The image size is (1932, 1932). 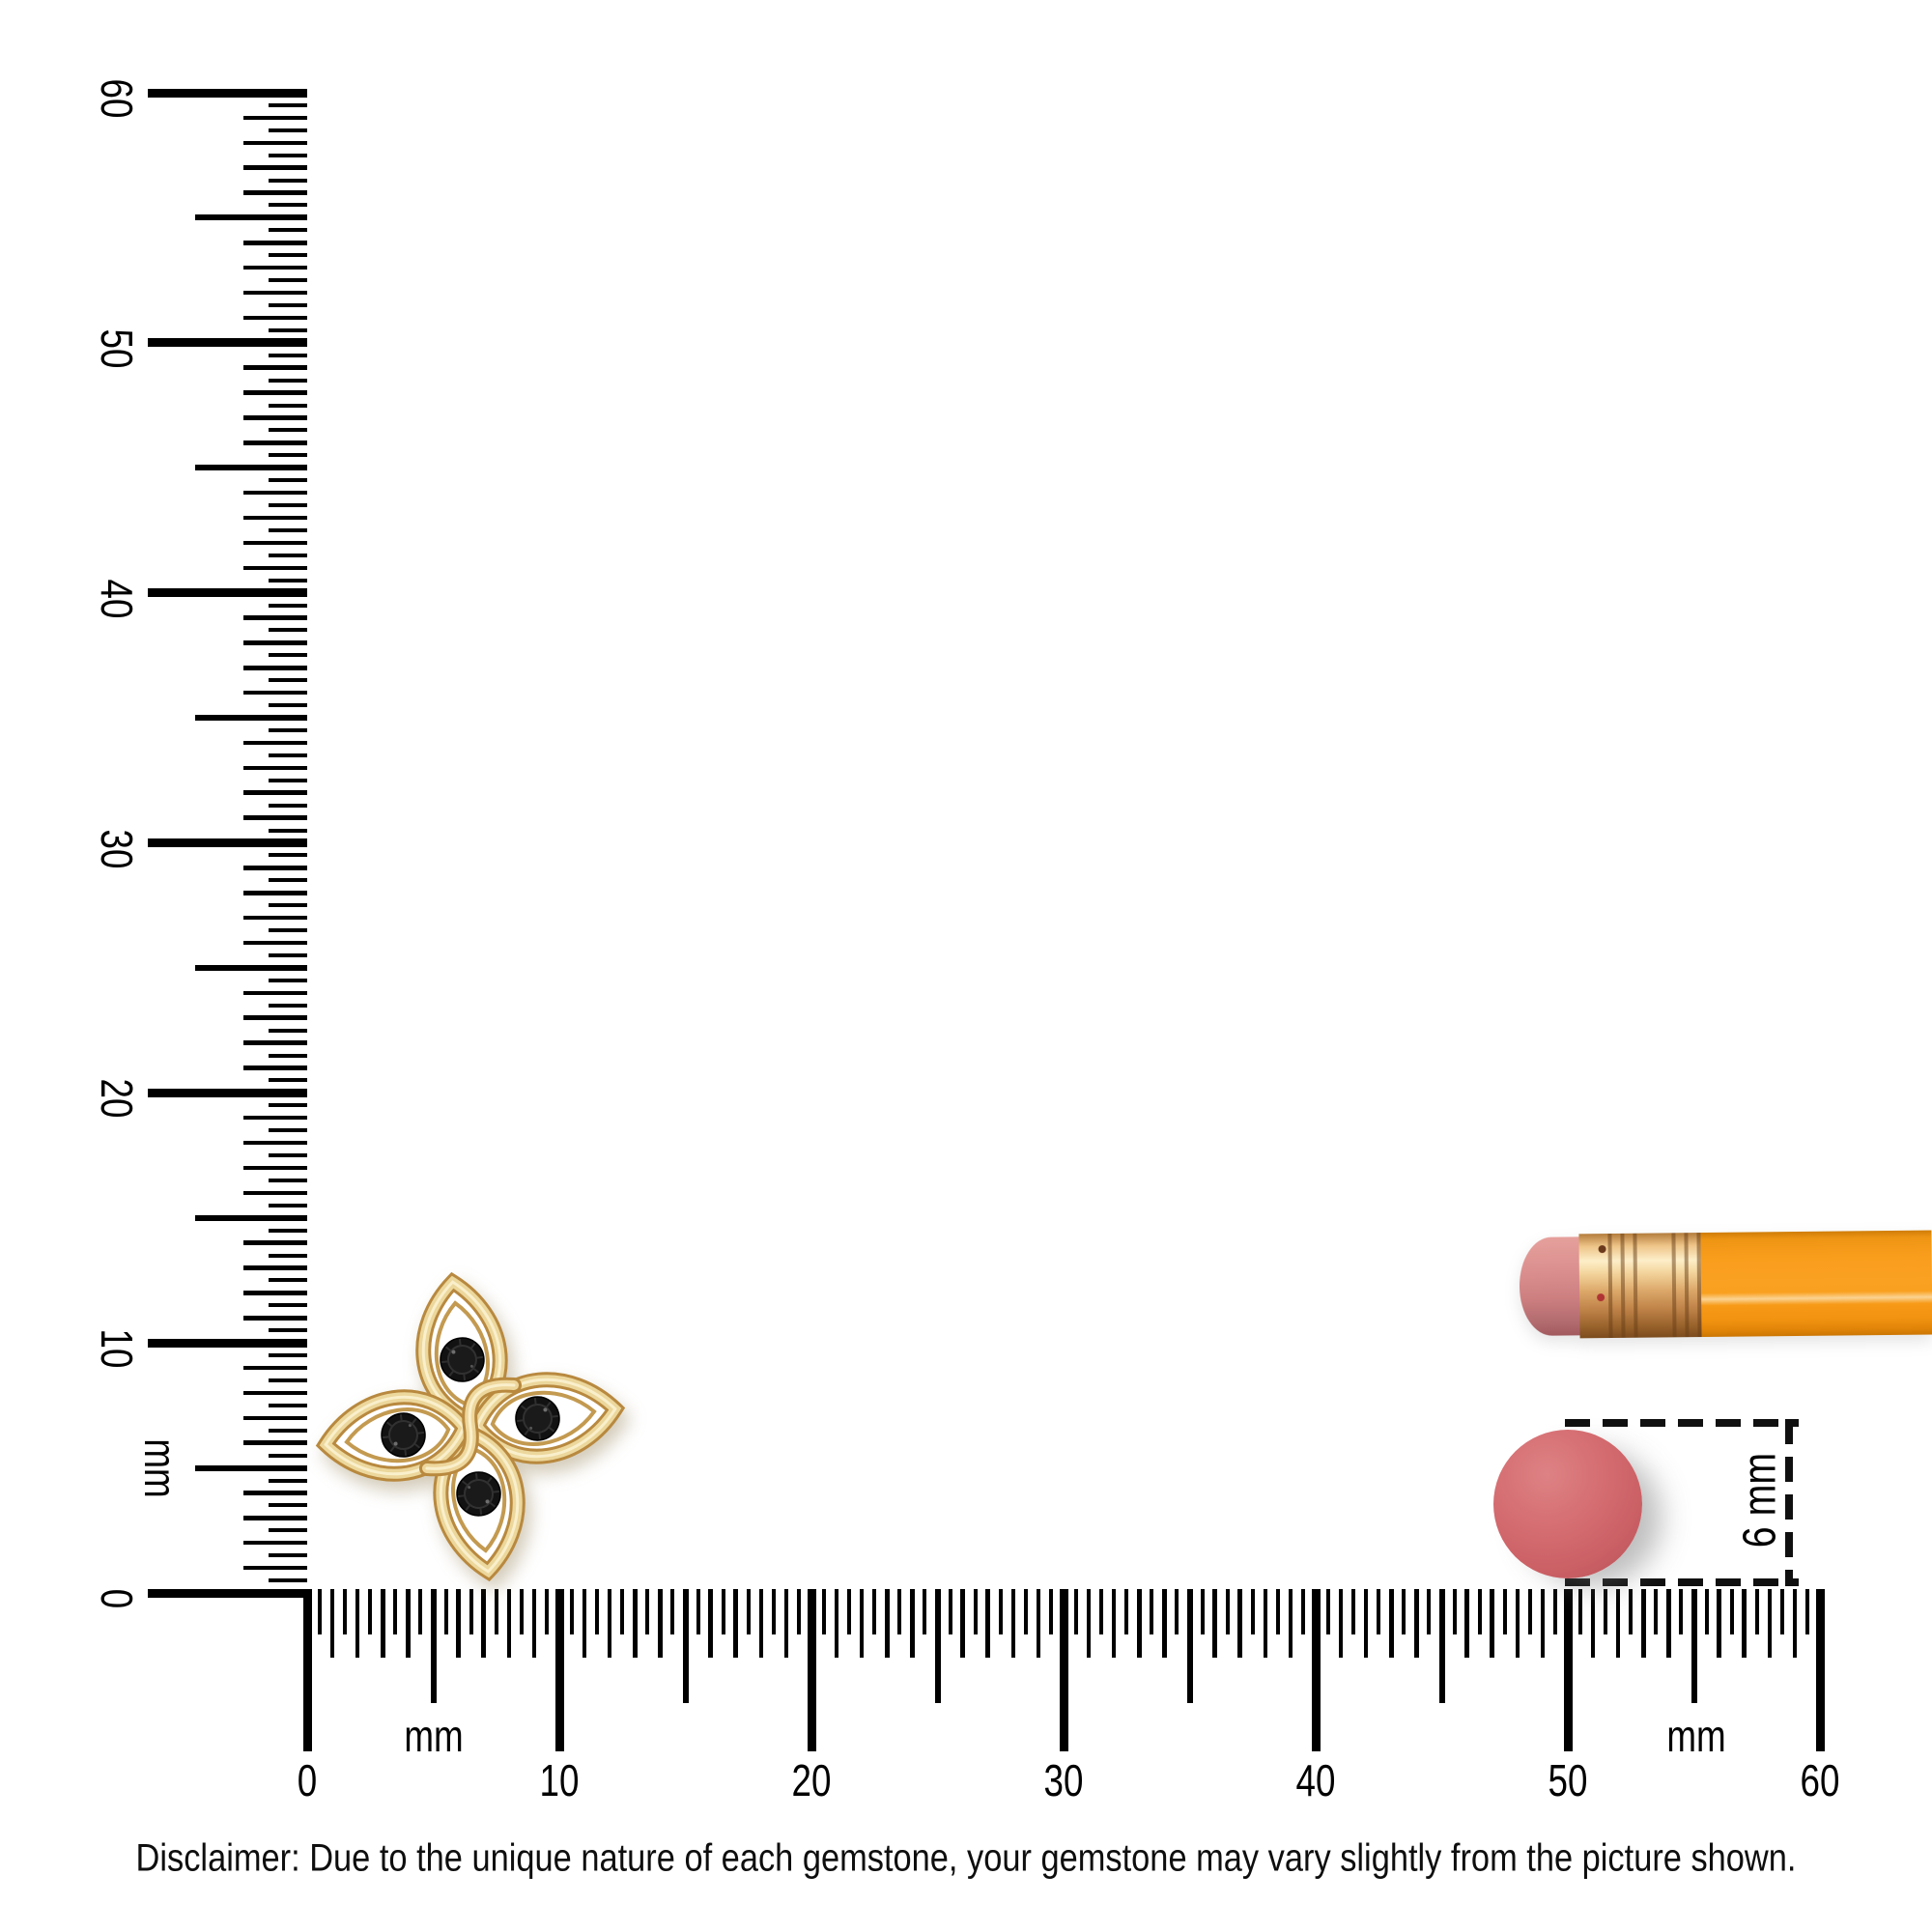 What do you see at coordinates (1567, 1504) in the screenshot?
I see `gemstone-dot` at bounding box center [1567, 1504].